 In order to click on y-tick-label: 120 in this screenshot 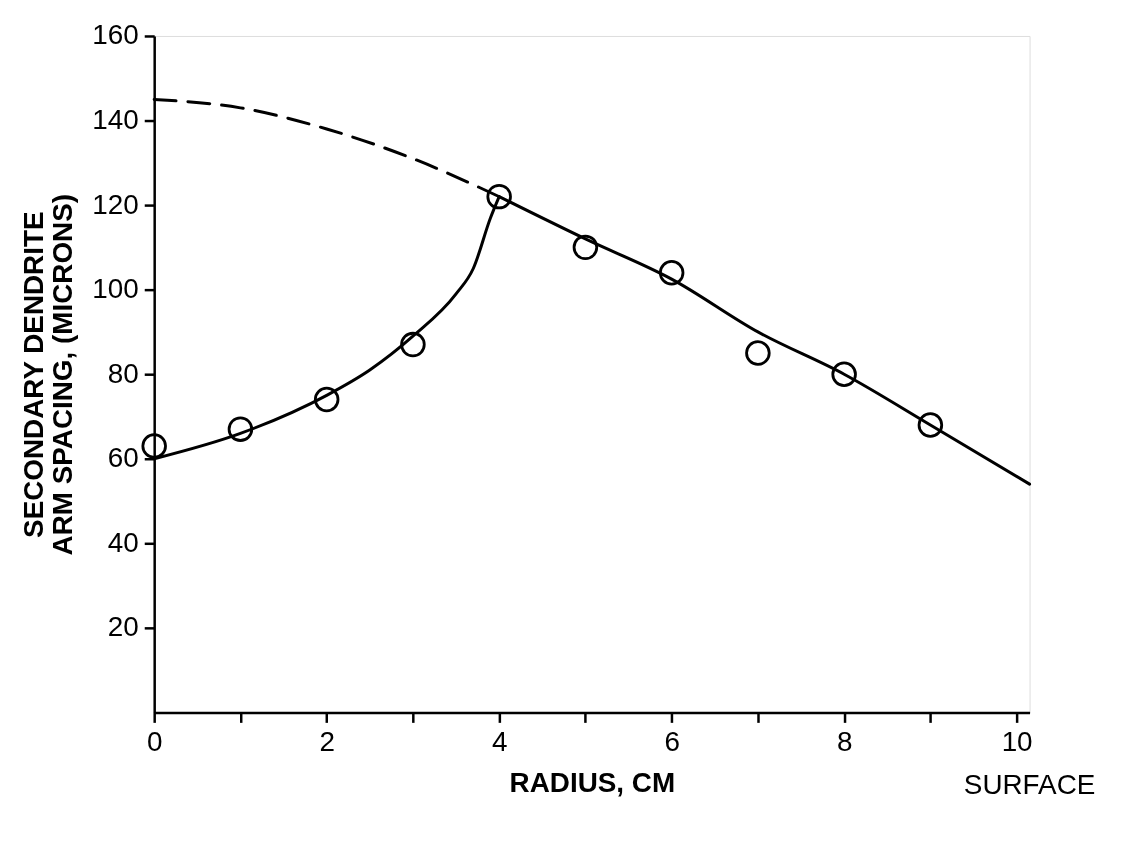, I will do `click(115, 204)`.